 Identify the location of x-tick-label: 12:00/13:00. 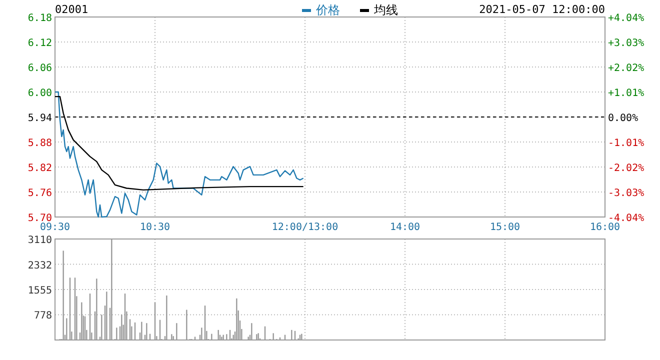
(305, 227).